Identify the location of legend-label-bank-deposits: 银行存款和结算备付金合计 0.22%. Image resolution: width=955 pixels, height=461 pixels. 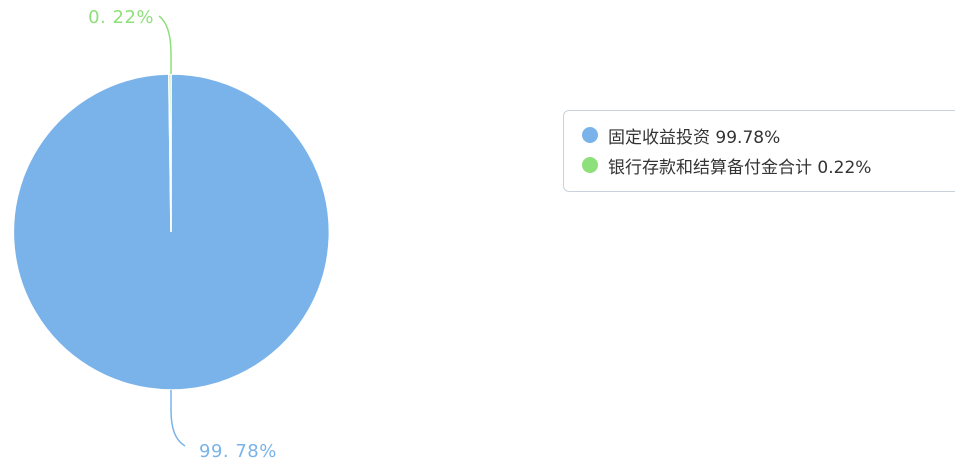
(740, 167).